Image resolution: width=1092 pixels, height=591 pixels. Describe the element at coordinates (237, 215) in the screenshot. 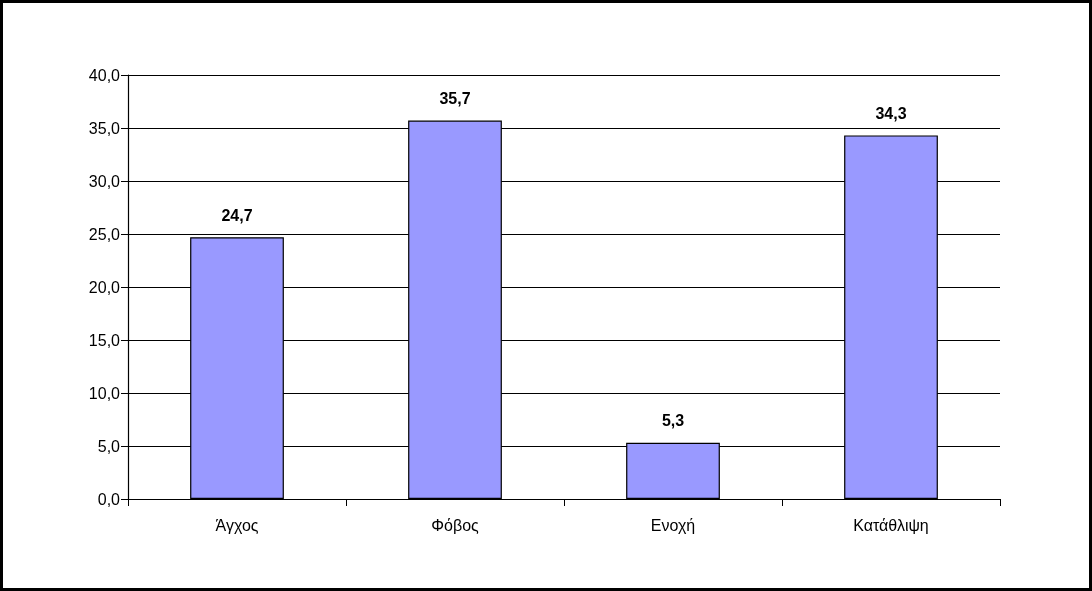

I see `data-label: 24,7` at that location.